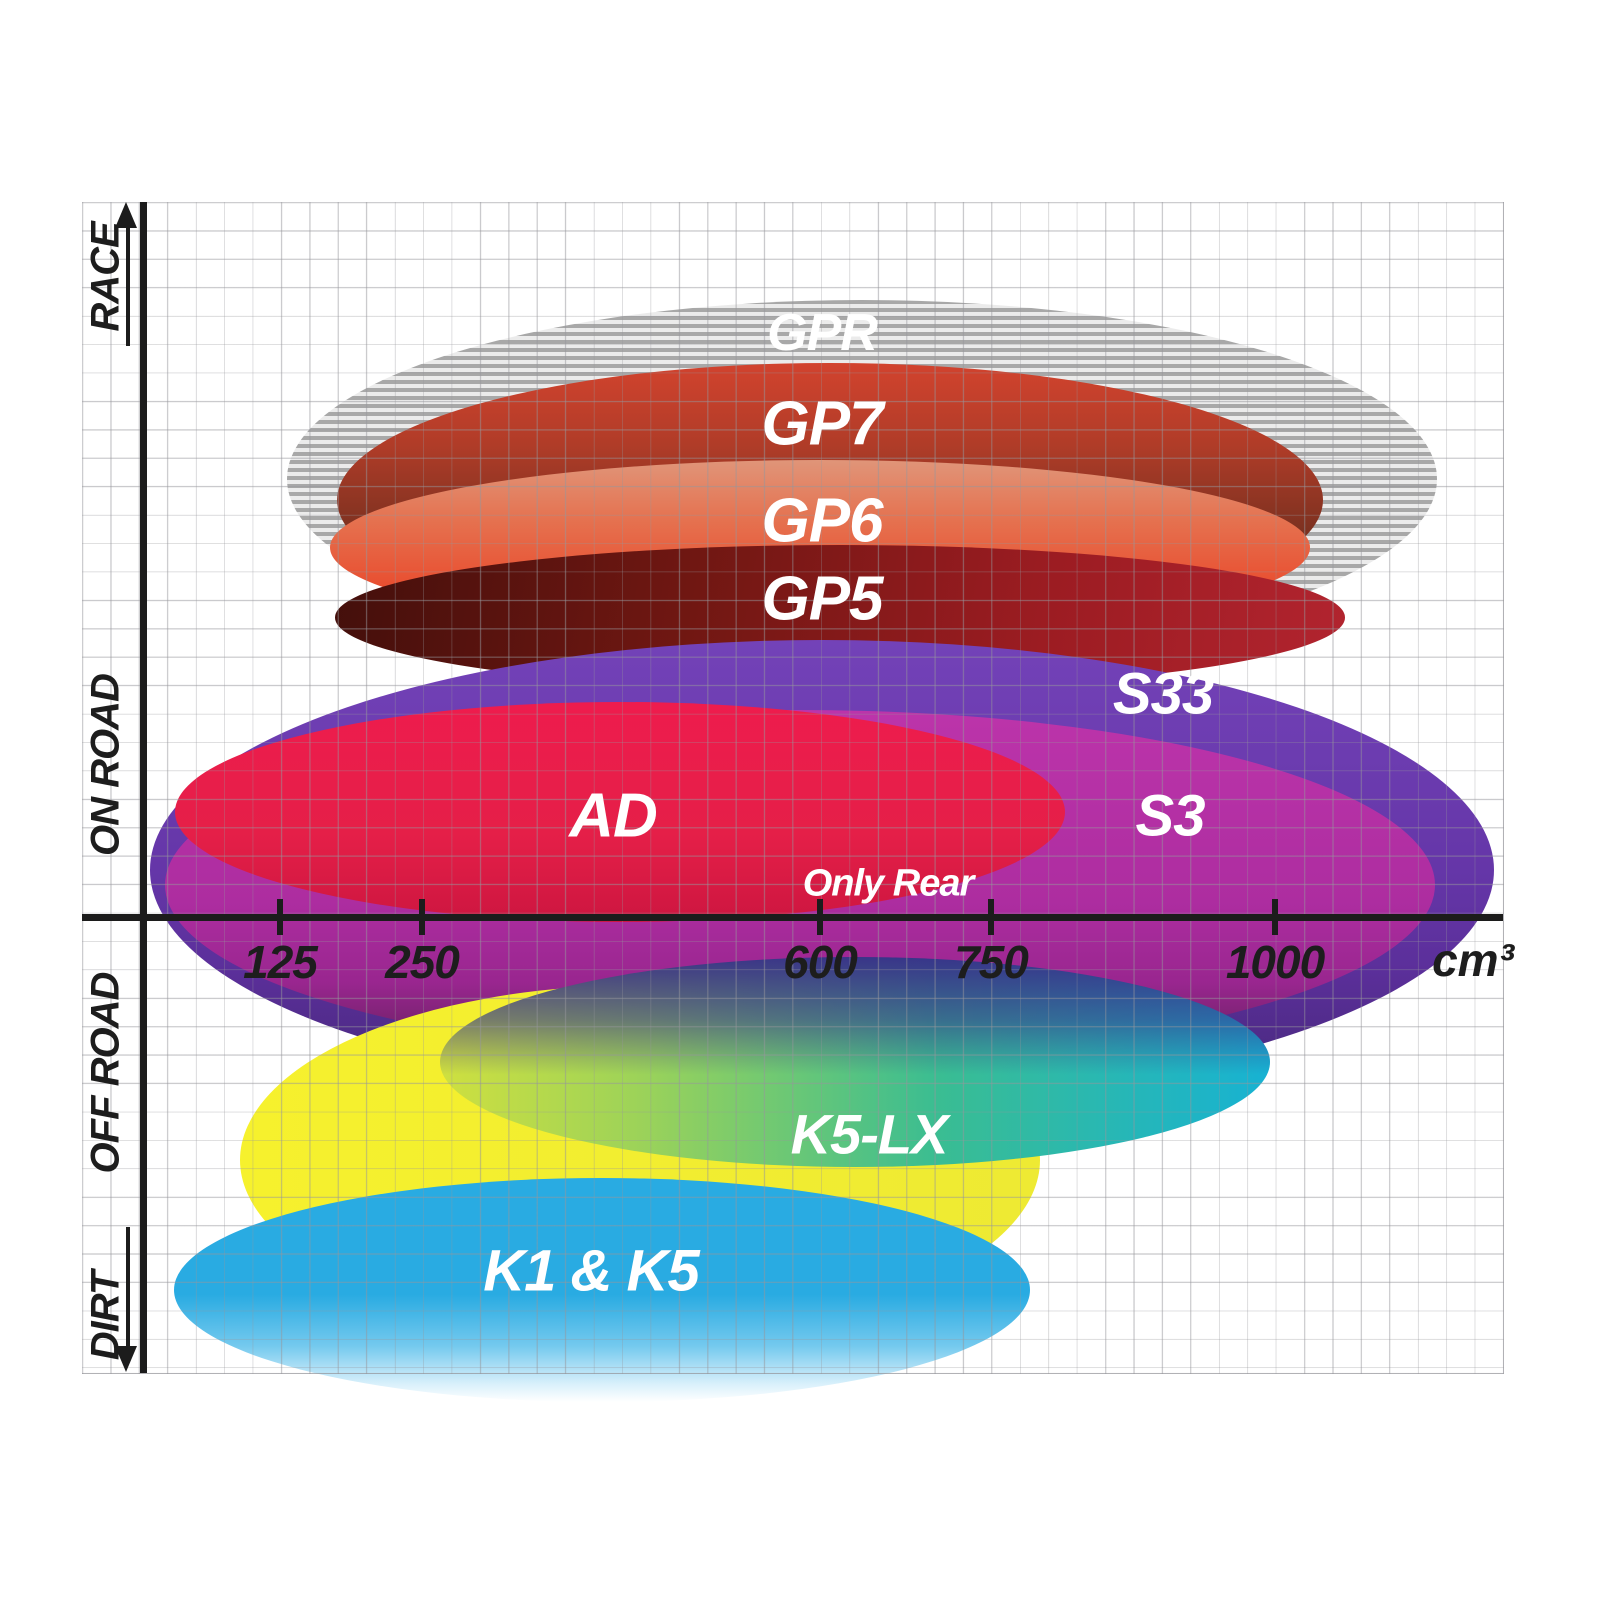 The height and width of the screenshot is (1600, 1600). Describe the element at coordinates (1275, 962) in the screenshot. I see `x-tick-label-1000: 1000` at that location.